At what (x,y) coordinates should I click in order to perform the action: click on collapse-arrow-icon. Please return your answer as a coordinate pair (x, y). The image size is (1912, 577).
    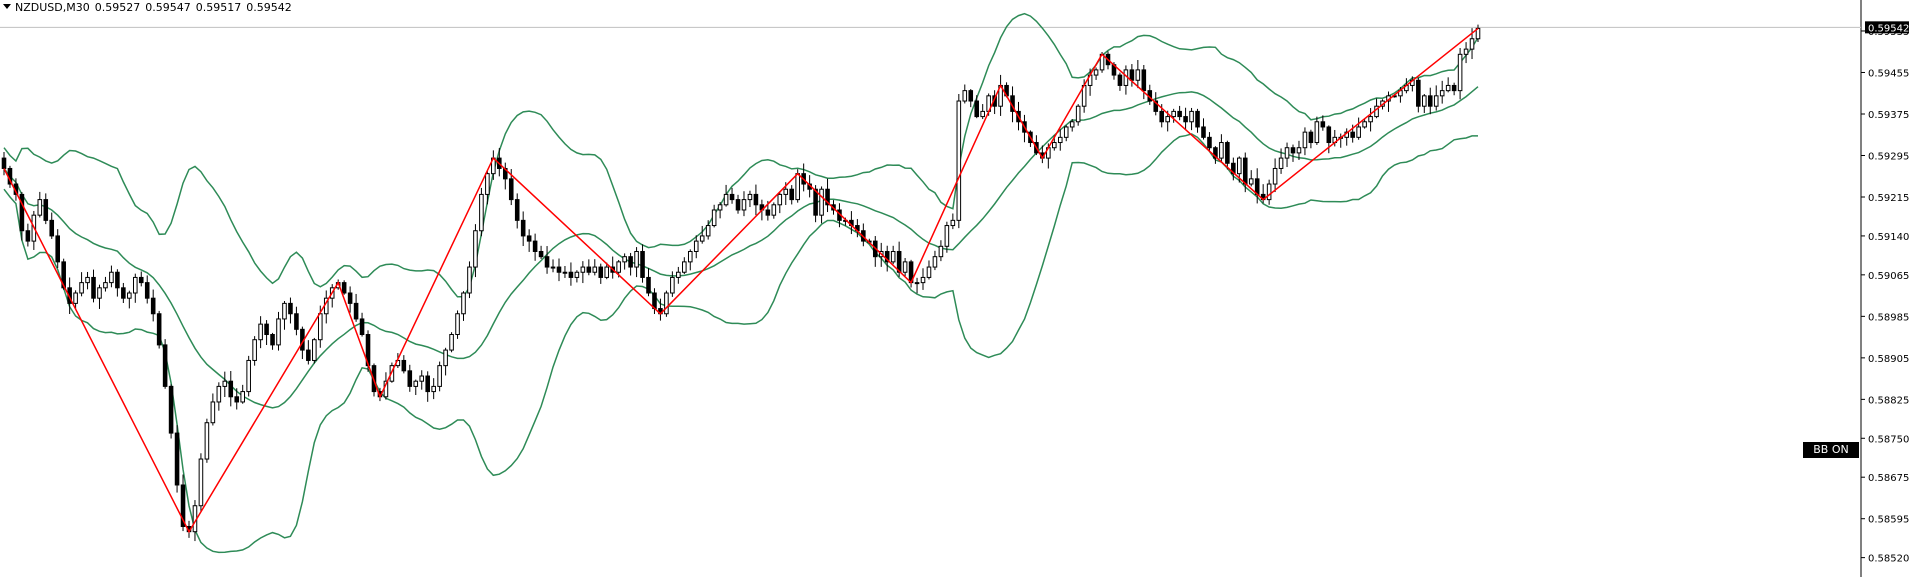
    Looking at the image, I should click on (7, 6).